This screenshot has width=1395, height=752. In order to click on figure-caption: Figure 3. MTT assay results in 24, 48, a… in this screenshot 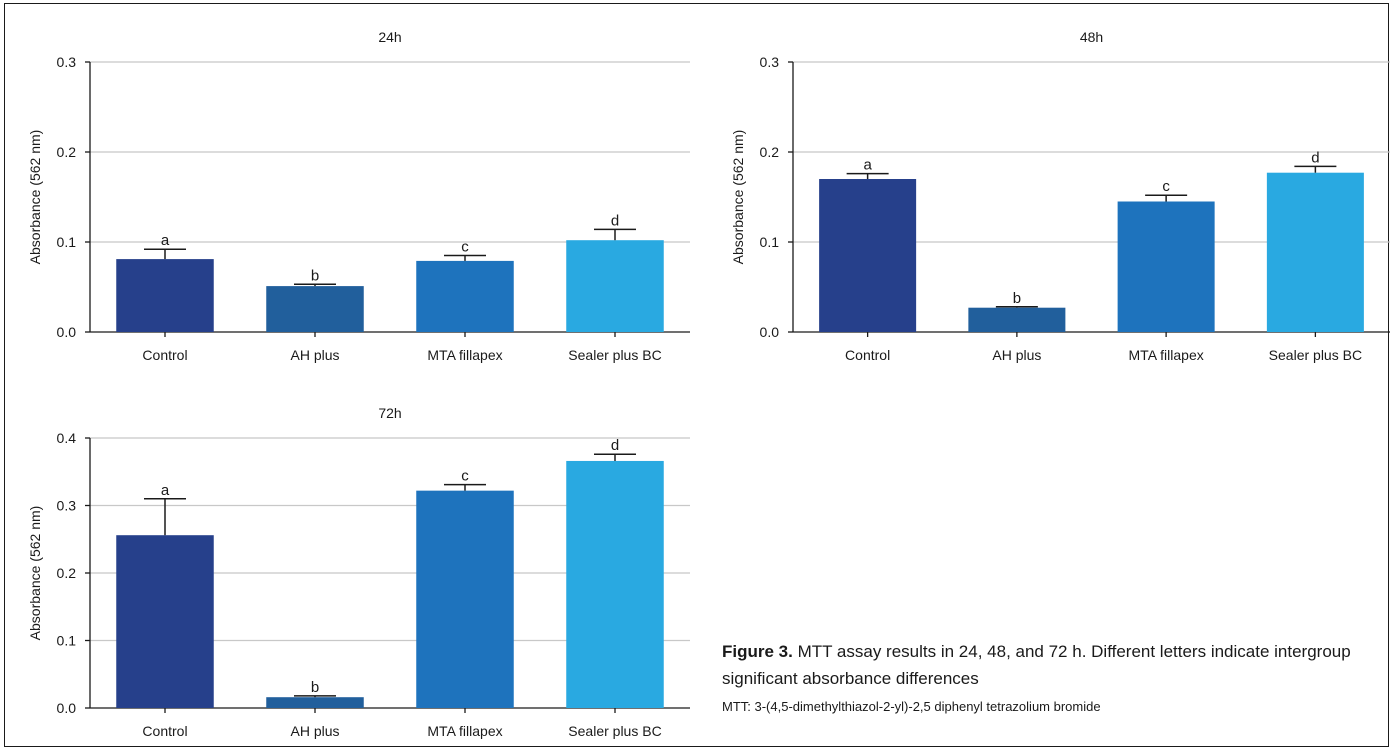, I will do `click(1052, 677)`.